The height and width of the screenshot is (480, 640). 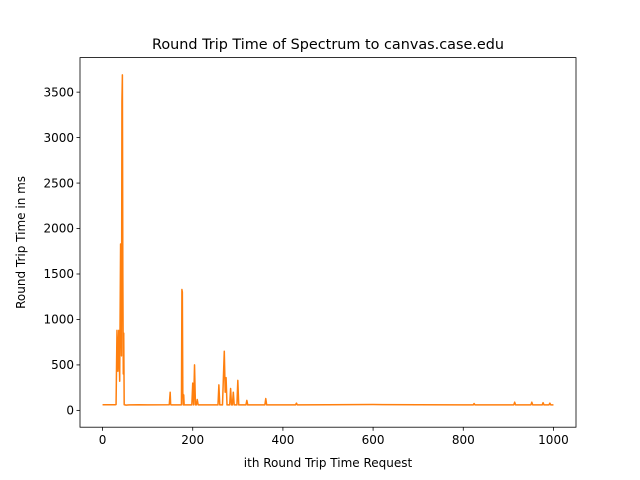 What do you see at coordinates (373, 440) in the screenshot?
I see `x-tick-label: 600` at bounding box center [373, 440].